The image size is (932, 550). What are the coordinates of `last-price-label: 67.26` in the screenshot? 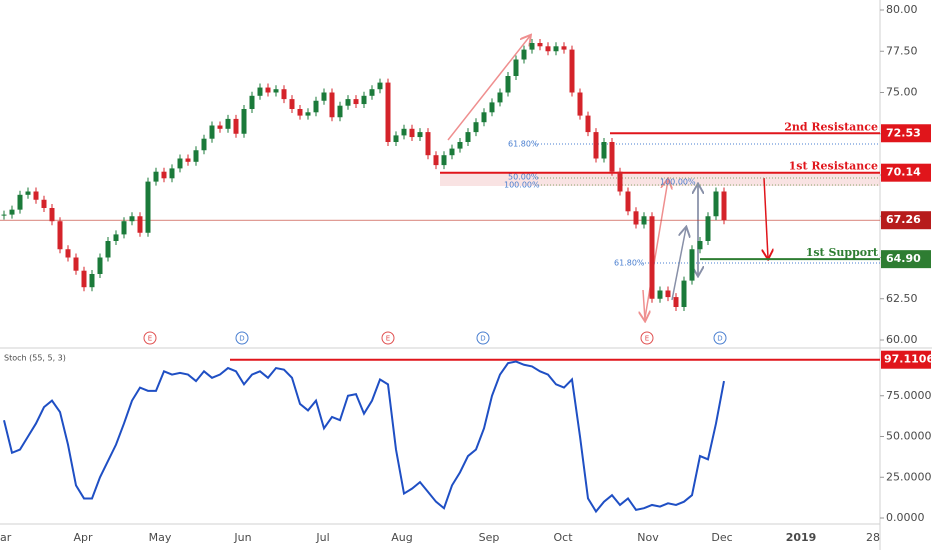 It's located at (903, 219).